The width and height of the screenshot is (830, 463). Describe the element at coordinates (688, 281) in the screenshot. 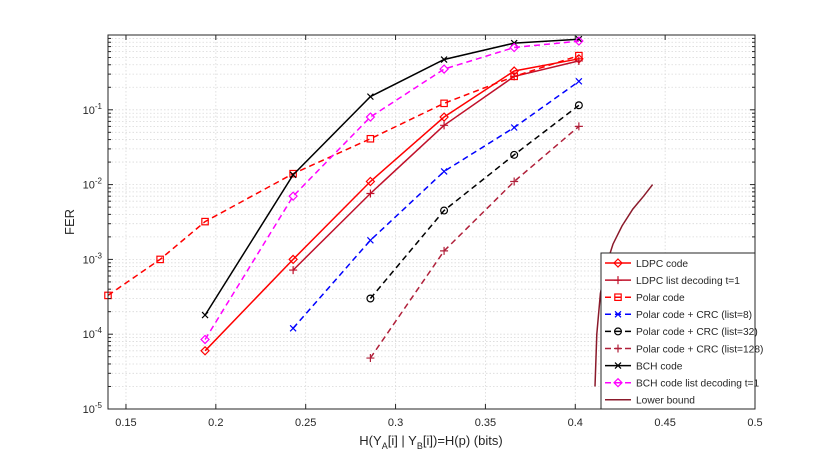

I see `legend-label: LDPC list decoding t=1` at that location.